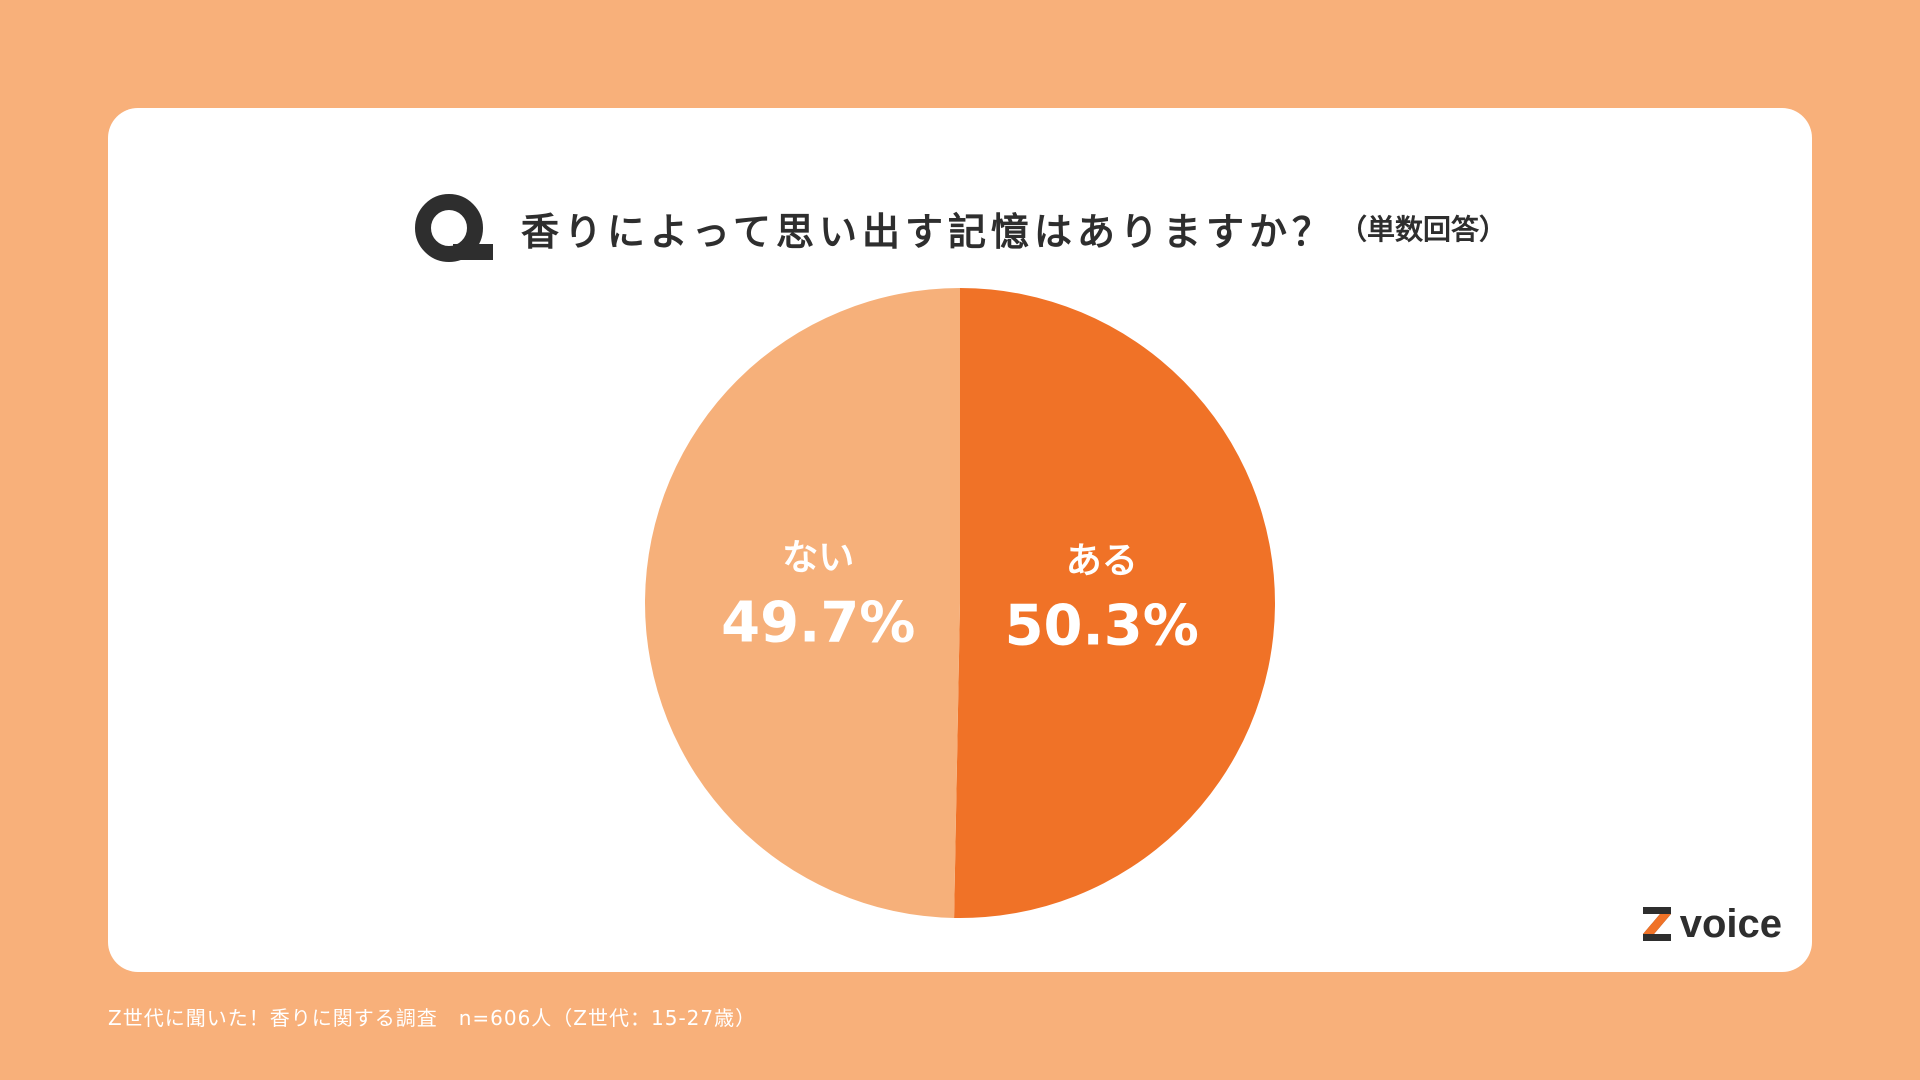 This screenshot has width=1920, height=1080. Describe the element at coordinates (928, 231) in the screenshot. I see `question-title: 香りによって思い出す記憶はありますか？` at that location.